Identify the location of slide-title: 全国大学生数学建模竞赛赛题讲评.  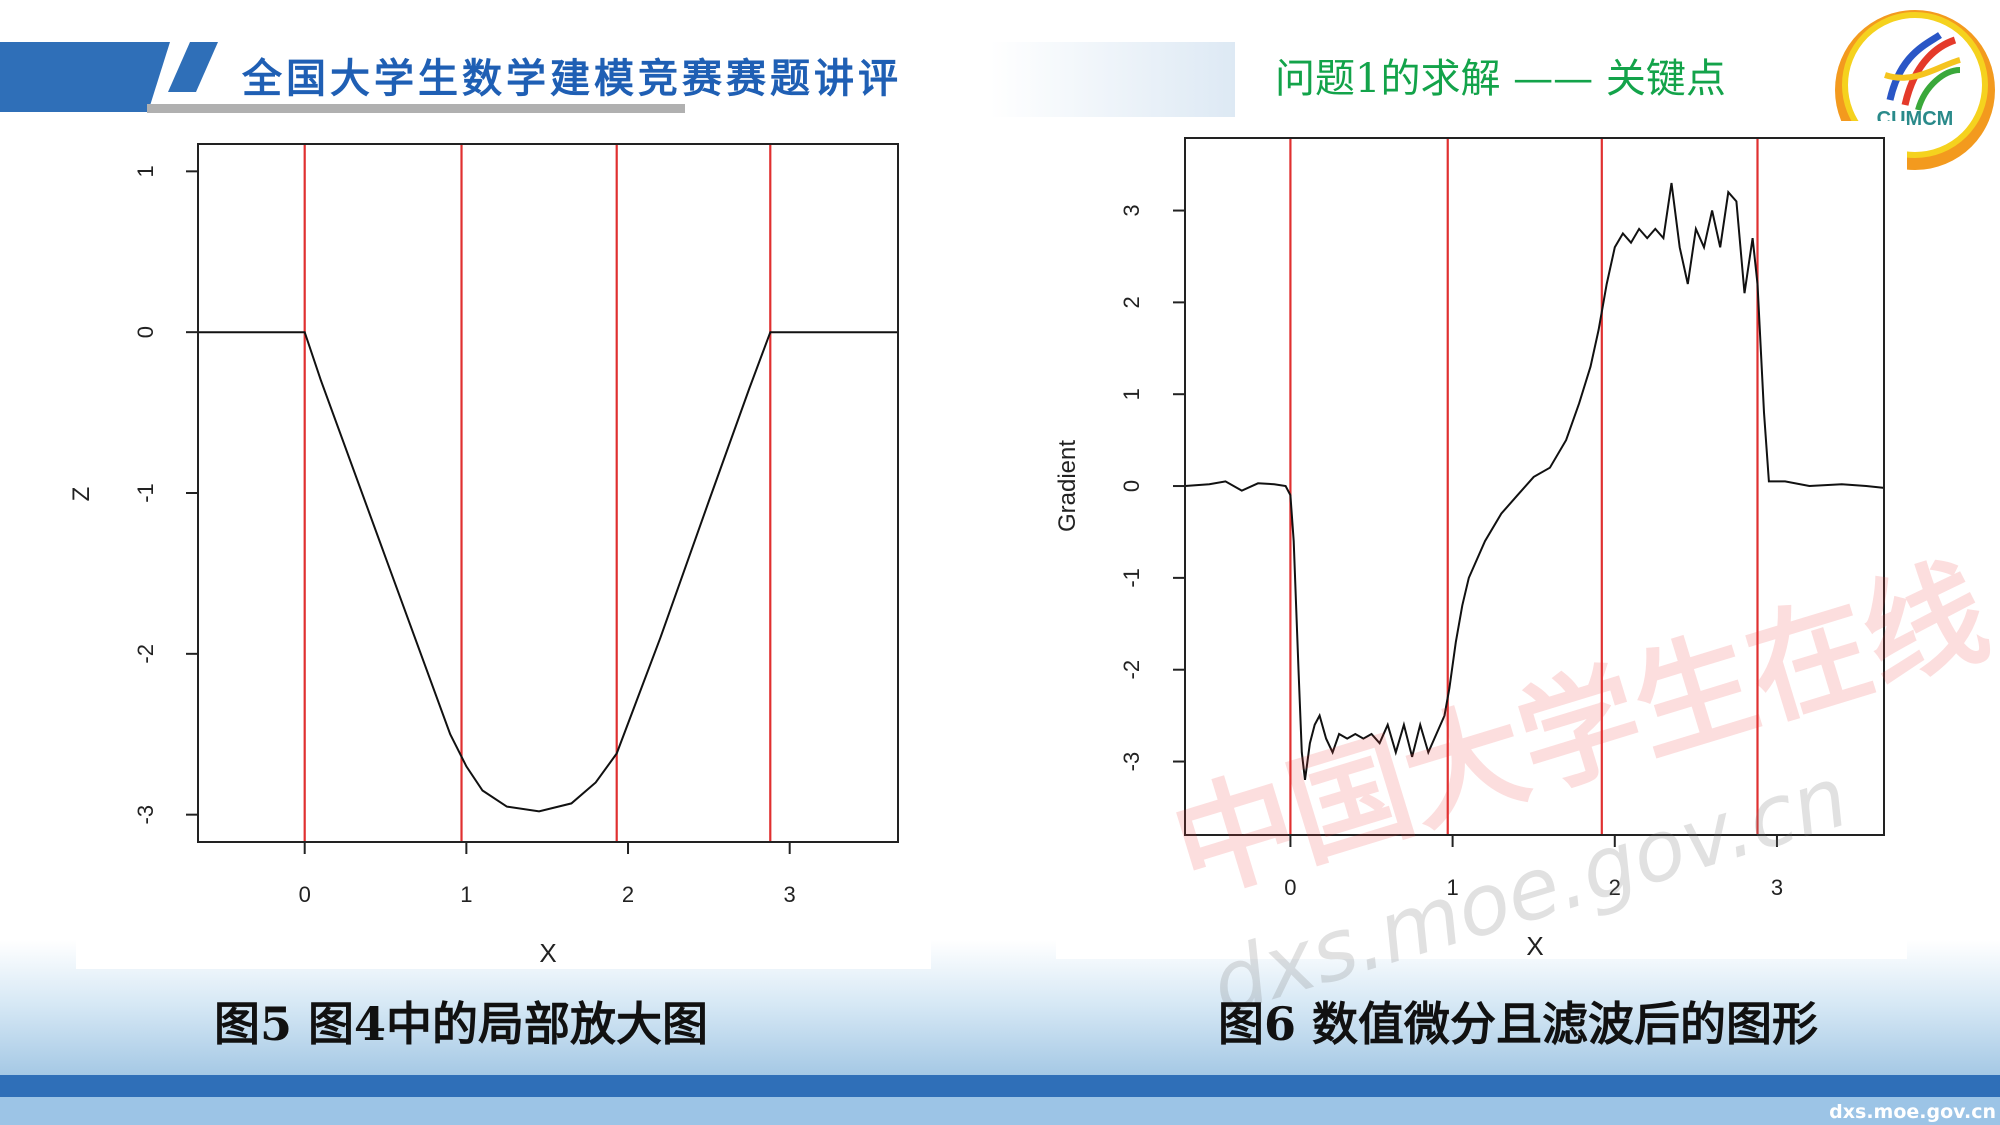
(572, 78).